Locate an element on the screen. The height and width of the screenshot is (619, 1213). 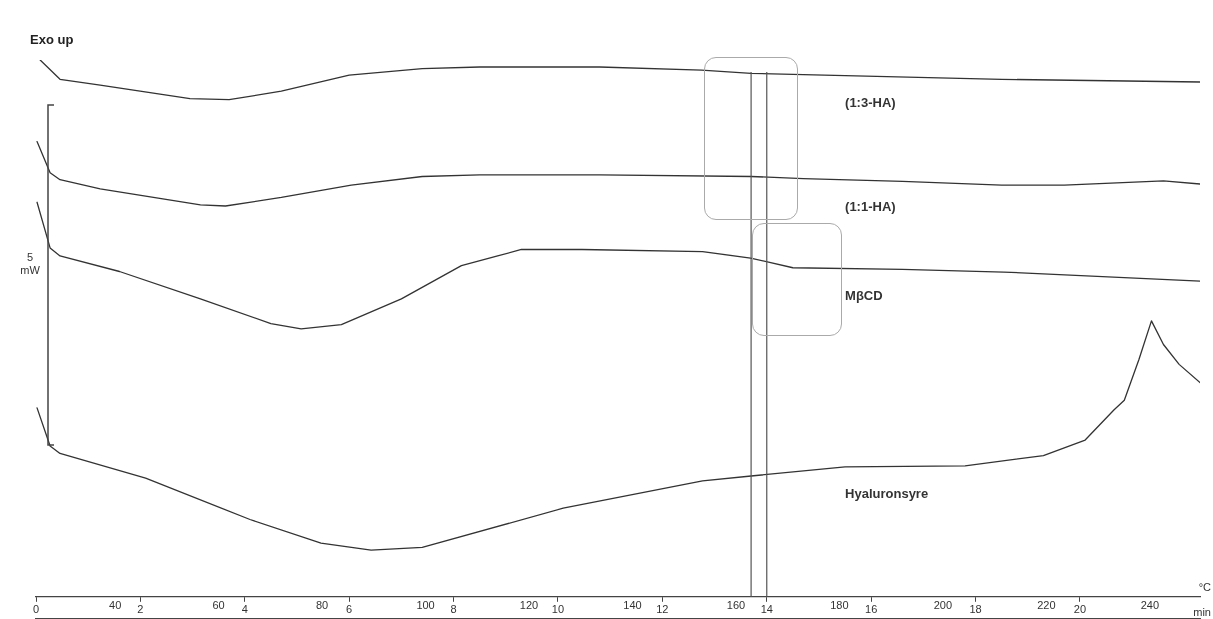
x2-tick-label: 200 is located at coordinates (943, 604).